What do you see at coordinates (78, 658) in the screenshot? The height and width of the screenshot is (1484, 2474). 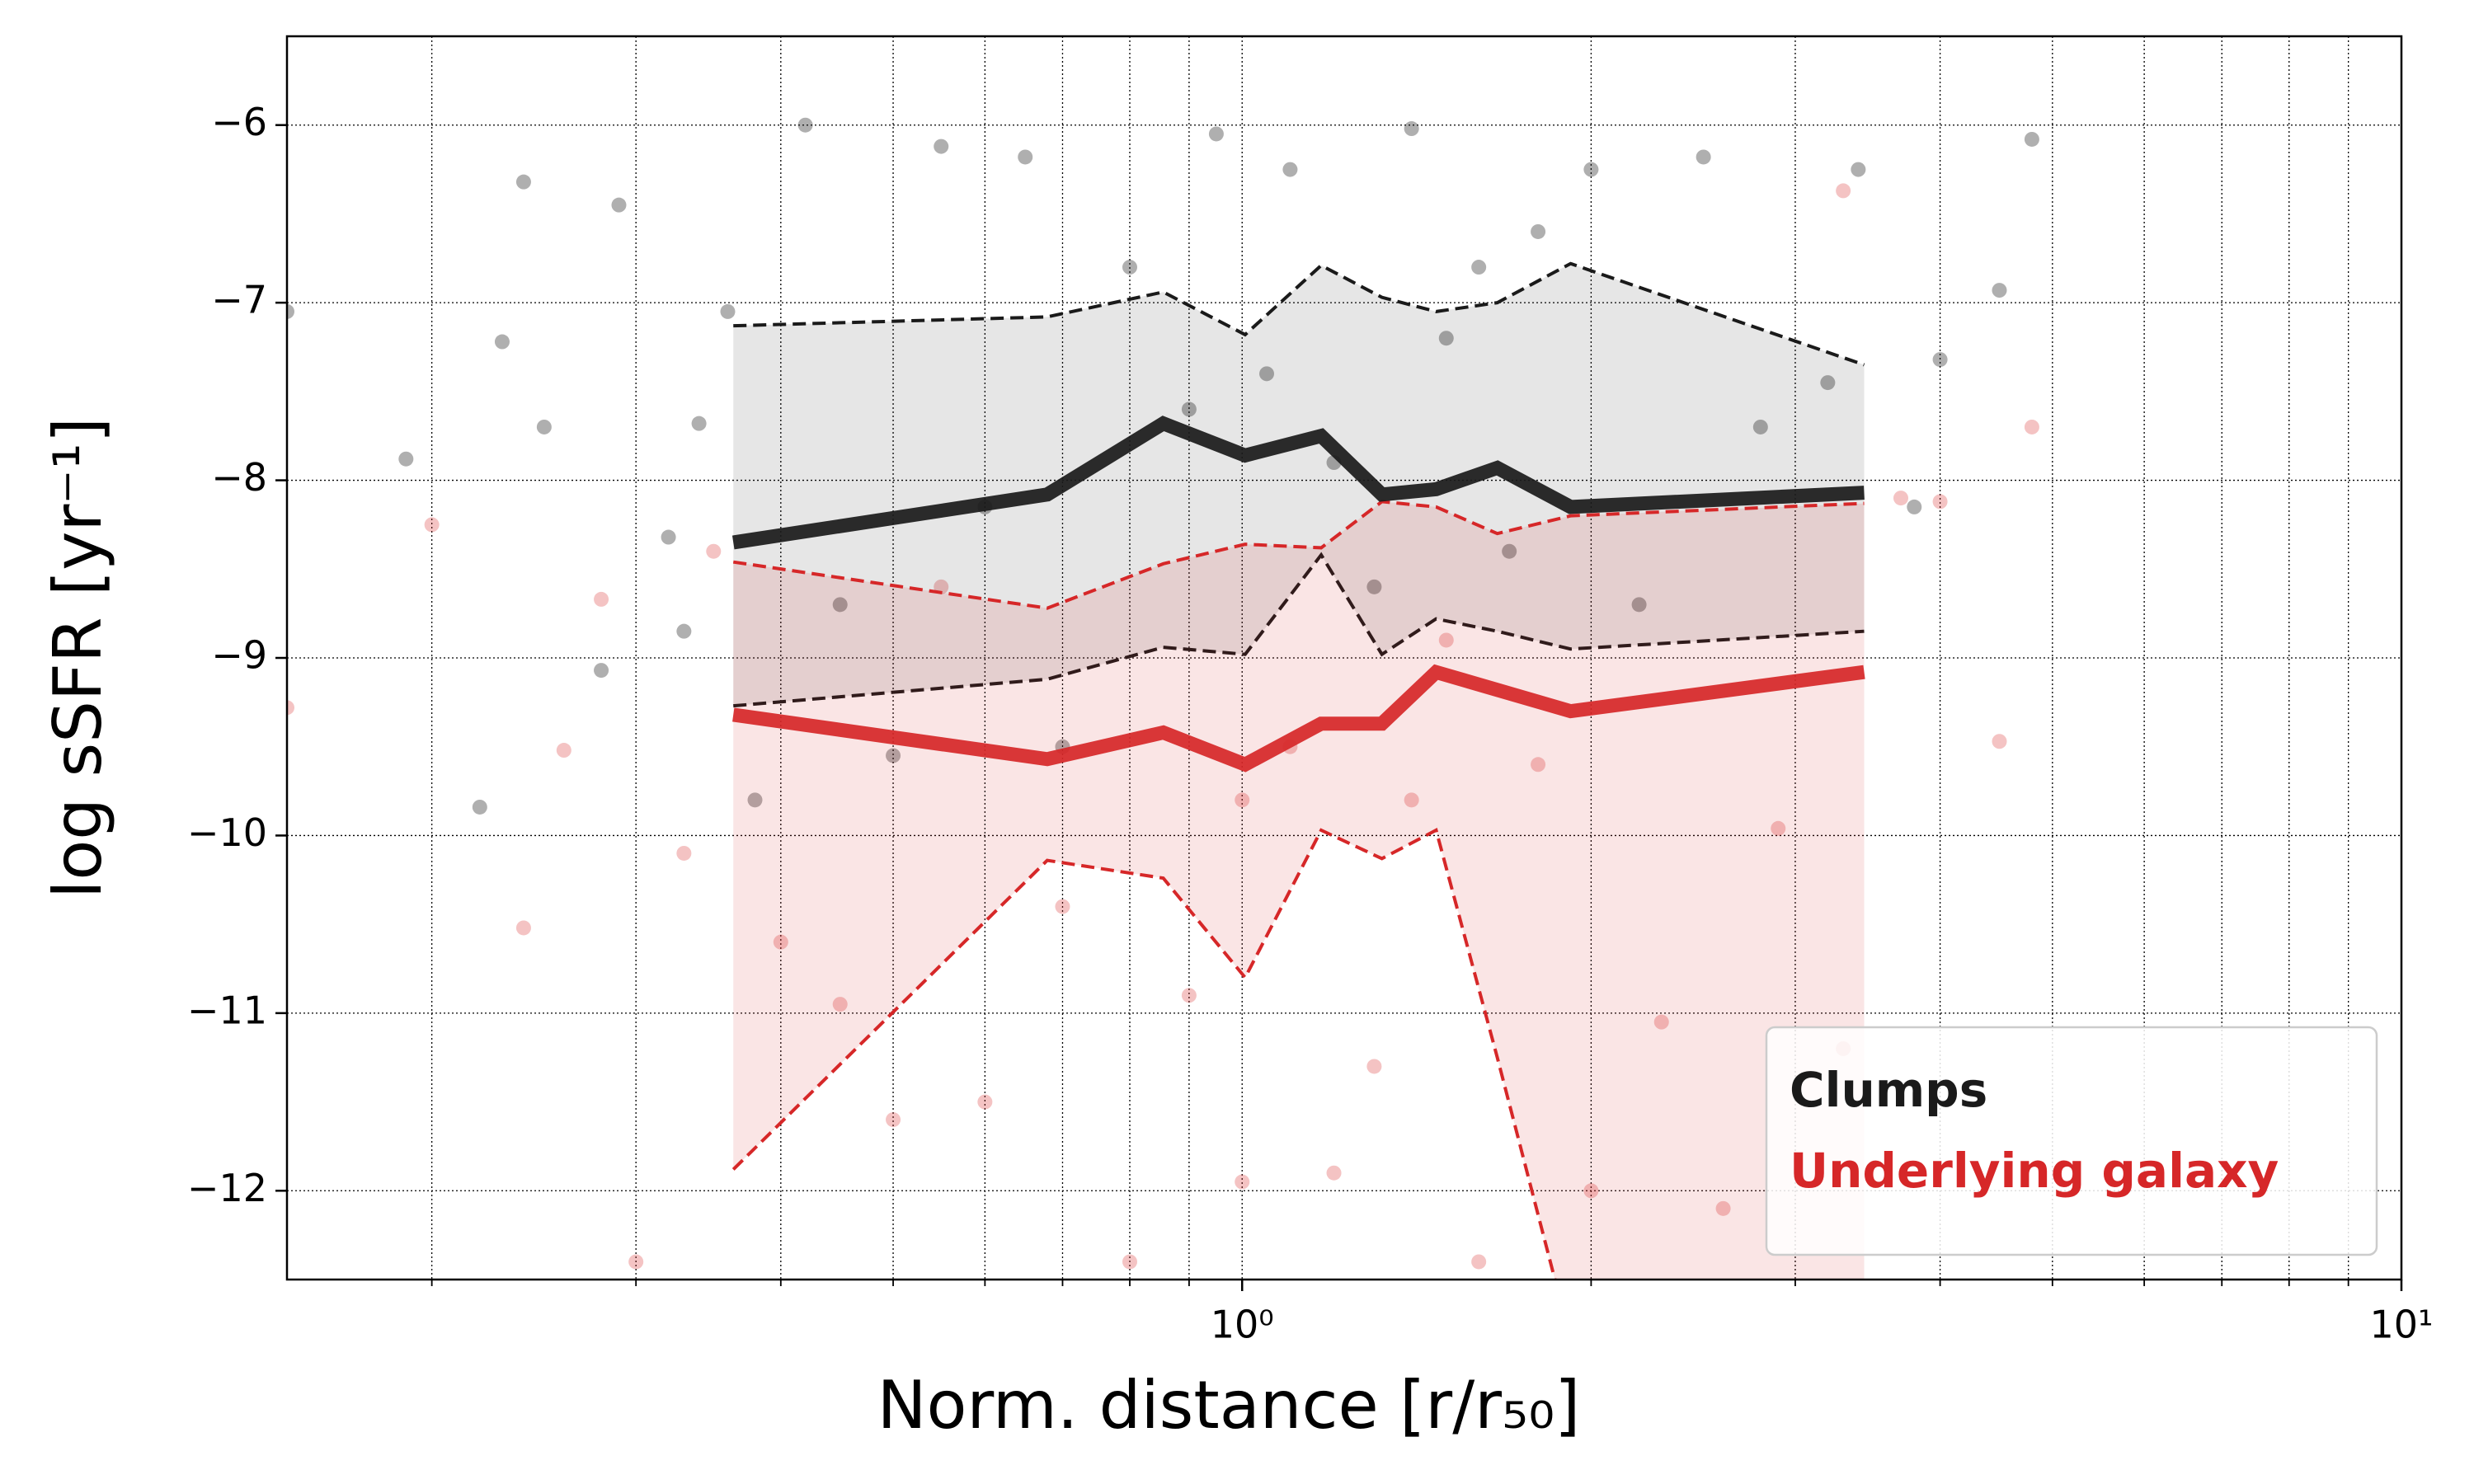 I see `y-axis-label: log sSFR [yr⁻¹]` at bounding box center [78, 658].